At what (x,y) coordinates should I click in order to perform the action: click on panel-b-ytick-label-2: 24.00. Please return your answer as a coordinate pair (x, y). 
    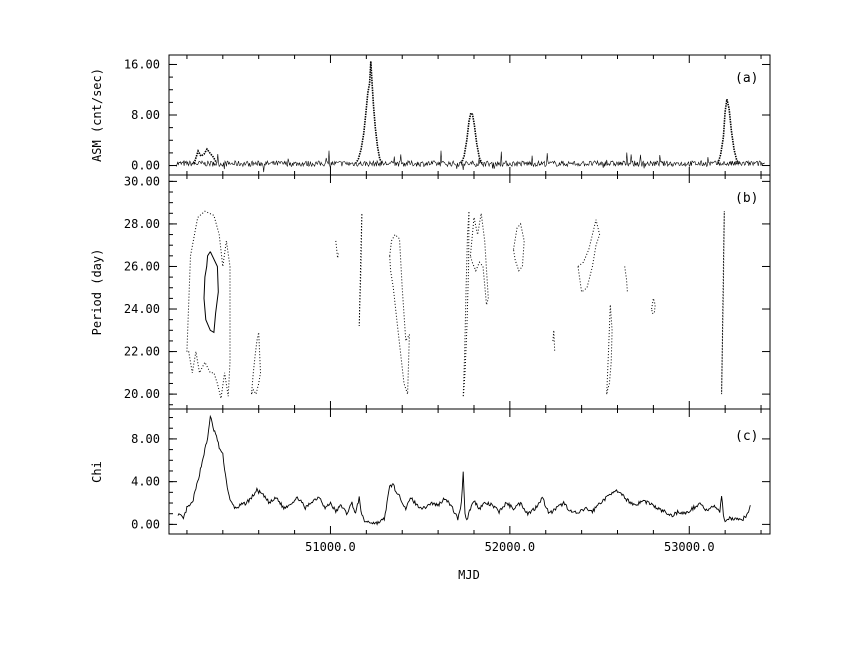
    Looking at the image, I should click on (142, 309).